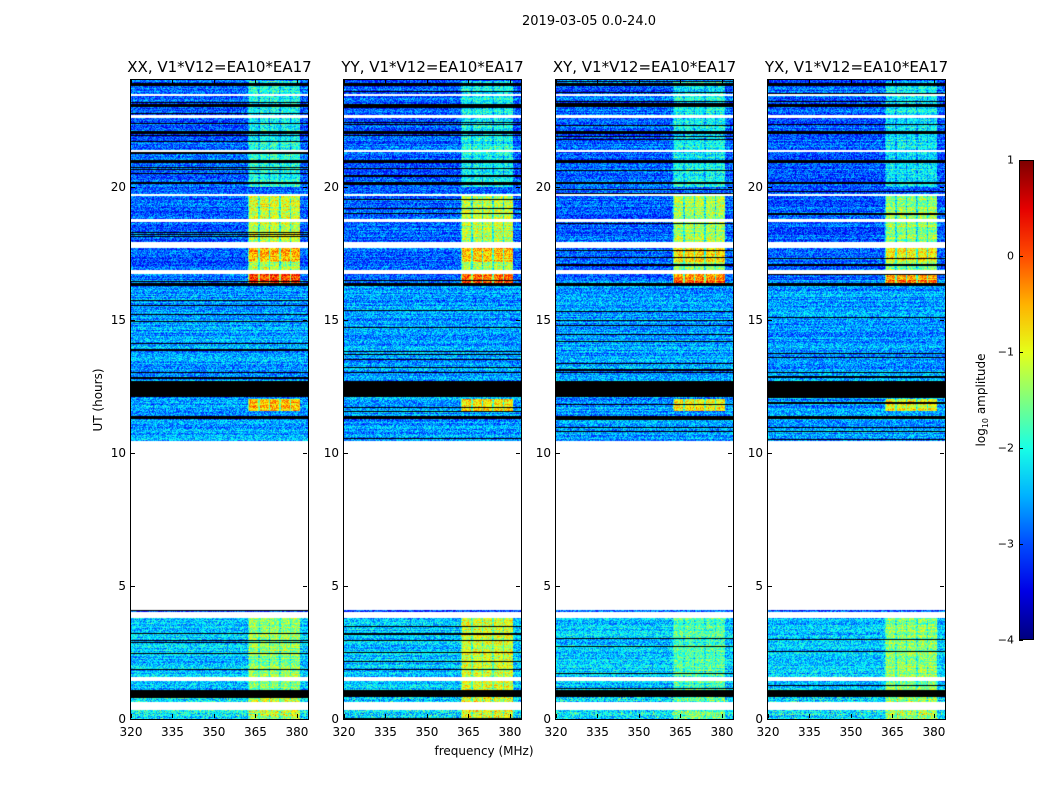  What do you see at coordinates (589, 21) in the screenshot?
I see `figure-title: 2019-03-05 0.0-24.0` at bounding box center [589, 21].